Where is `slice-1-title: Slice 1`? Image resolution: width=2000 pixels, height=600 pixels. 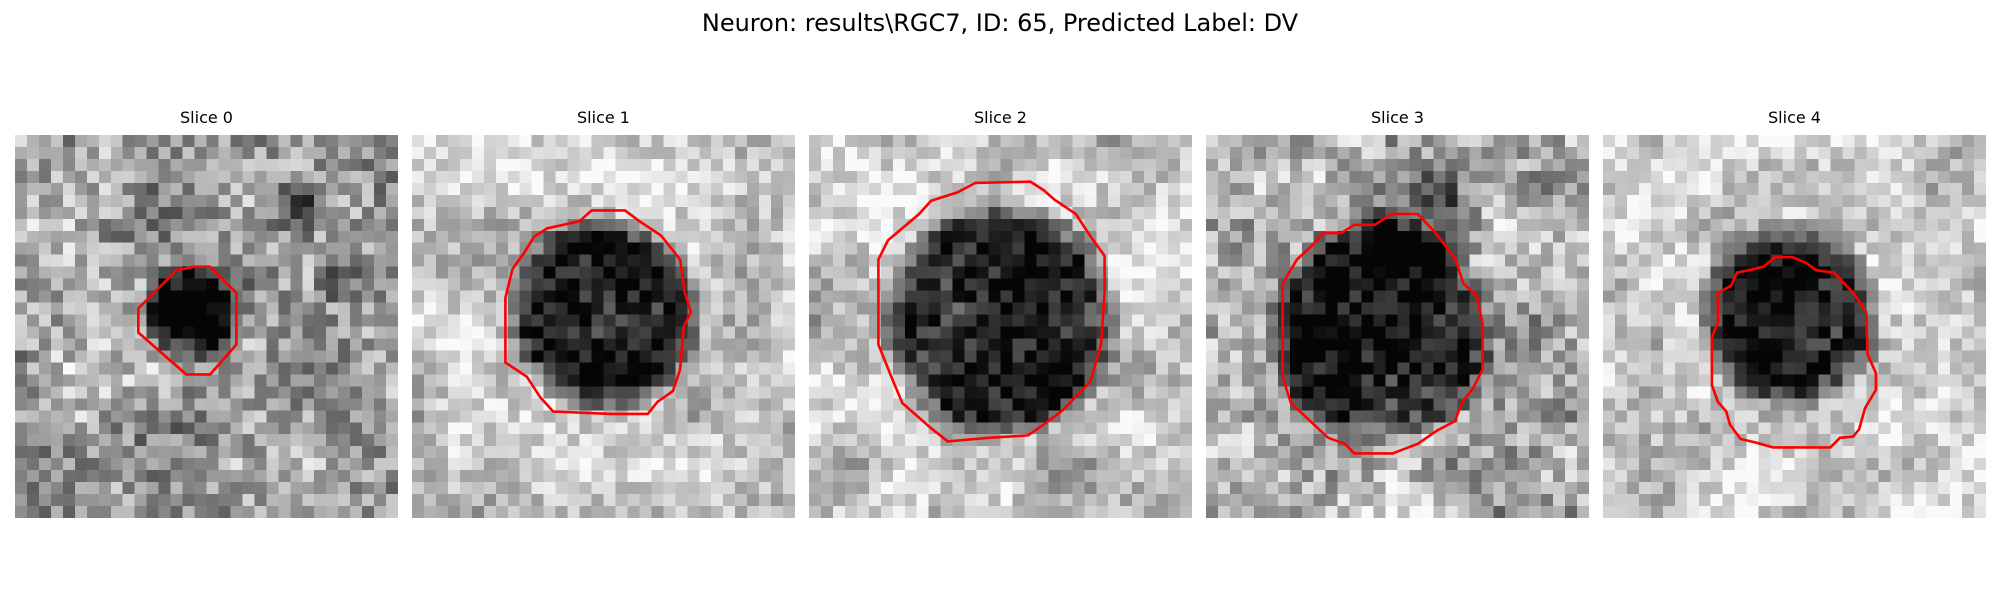
slice-1-title: Slice 1 is located at coordinates (603, 117).